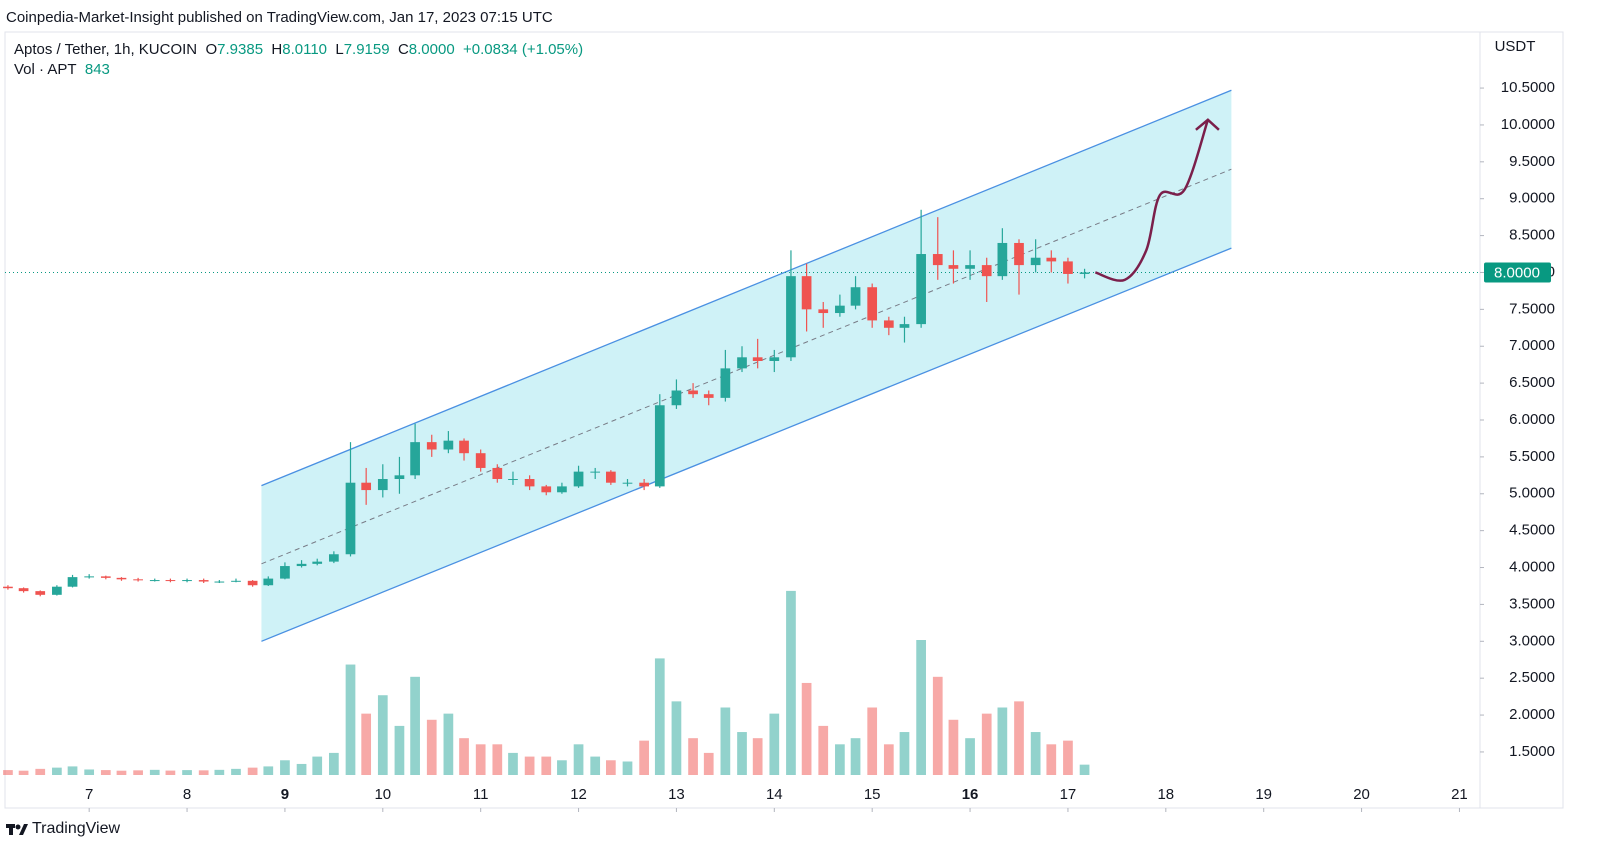 This screenshot has height=866, width=1600. What do you see at coordinates (211, 49) in the screenshot?
I see `o-label: O` at bounding box center [211, 49].